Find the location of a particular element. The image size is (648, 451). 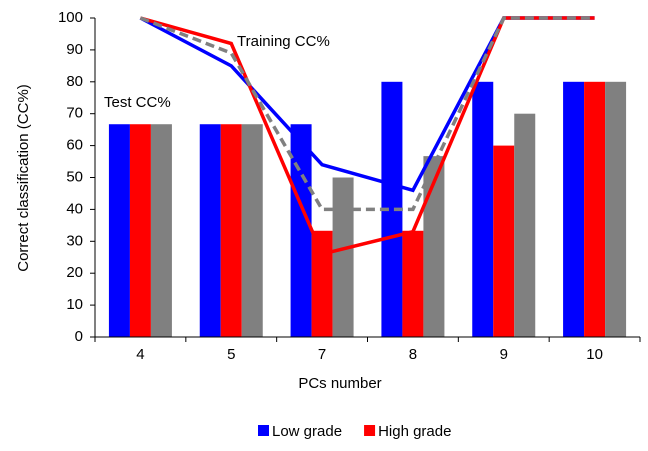

annotation: Training CC% is located at coordinates (283, 41).